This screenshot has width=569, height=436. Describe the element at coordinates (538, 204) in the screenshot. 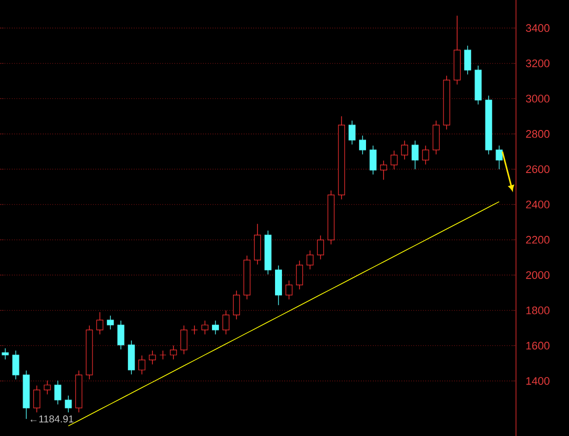

I see `y-tick-label: 2400` at that location.